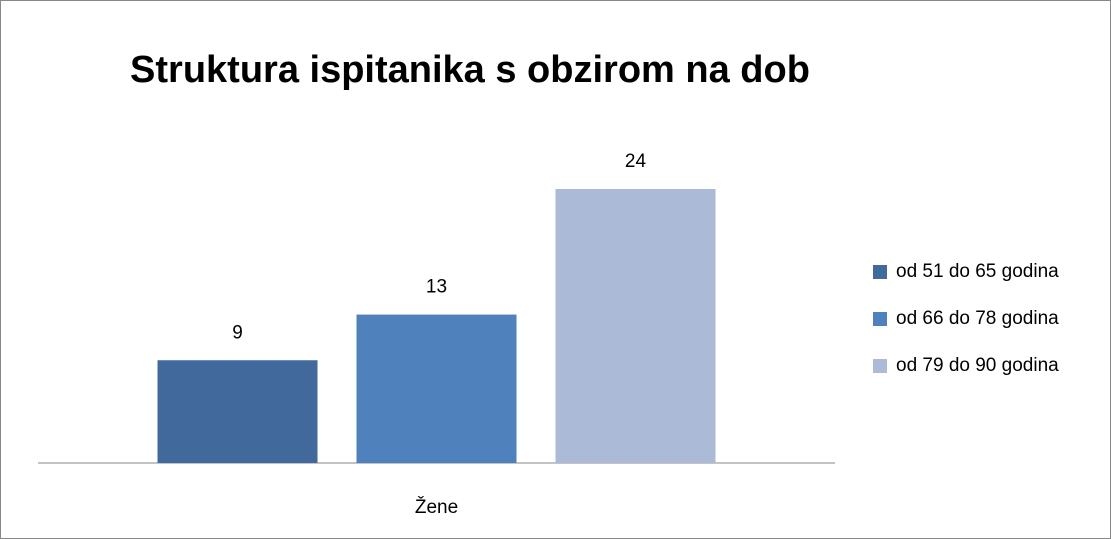 This screenshot has width=1111, height=539. Describe the element at coordinates (977, 271) in the screenshot. I see `legend-label: od 51 do 65 godina` at that location.